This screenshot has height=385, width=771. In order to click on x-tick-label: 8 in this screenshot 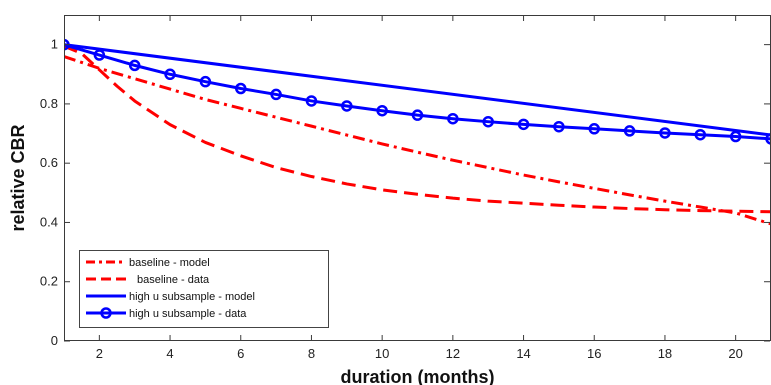, I will do `click(311, 353)`.